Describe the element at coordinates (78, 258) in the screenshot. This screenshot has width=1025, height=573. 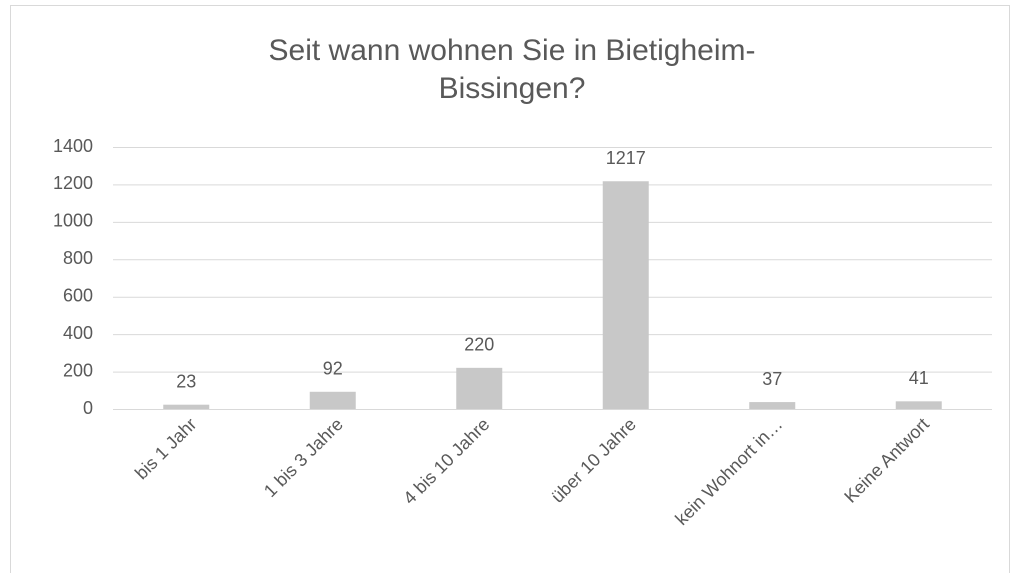
I see `y-tick-label: 800` at that location.